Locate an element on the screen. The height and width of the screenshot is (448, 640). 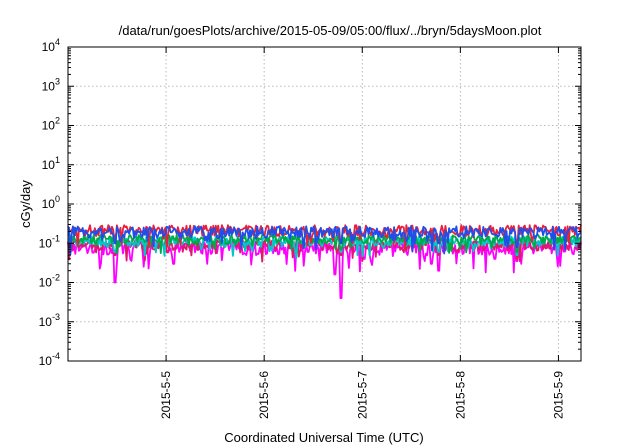
y-tick-label: 10⁻¹ is located at coordinates (49, 241).